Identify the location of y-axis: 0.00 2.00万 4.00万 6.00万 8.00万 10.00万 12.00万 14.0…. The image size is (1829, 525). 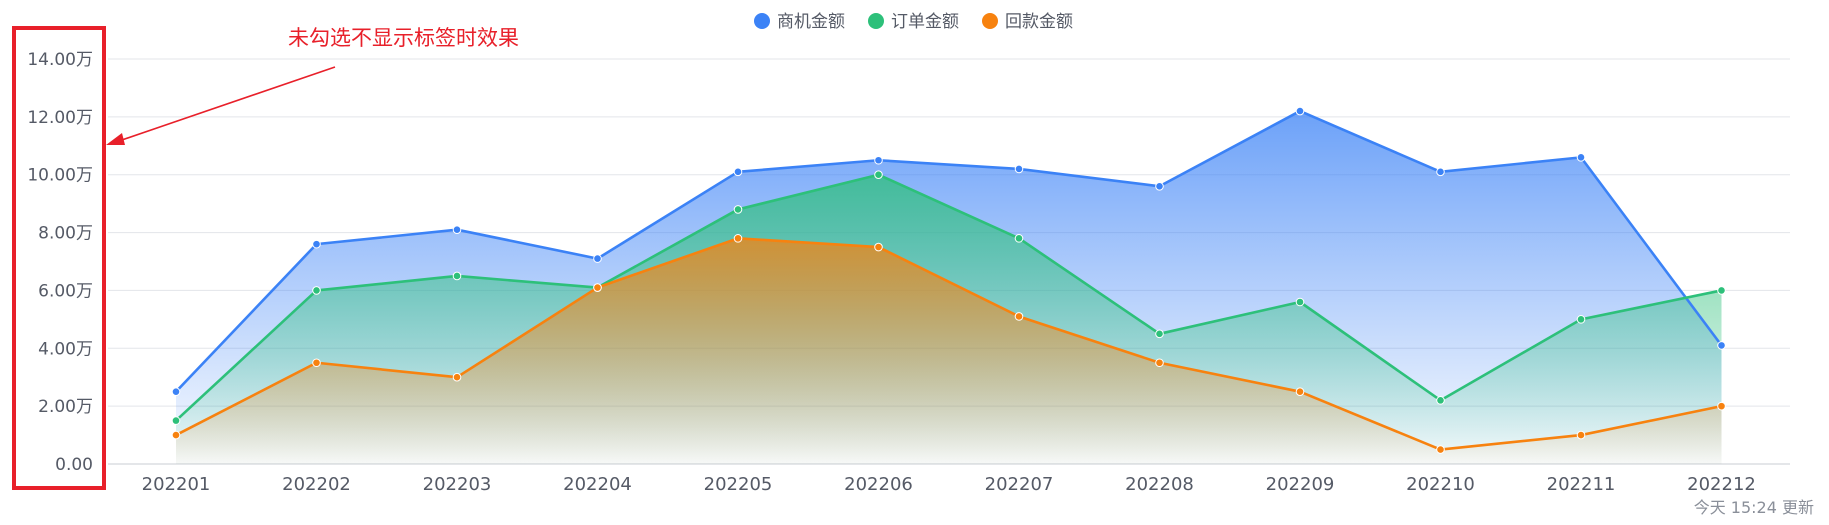
(60, 262).